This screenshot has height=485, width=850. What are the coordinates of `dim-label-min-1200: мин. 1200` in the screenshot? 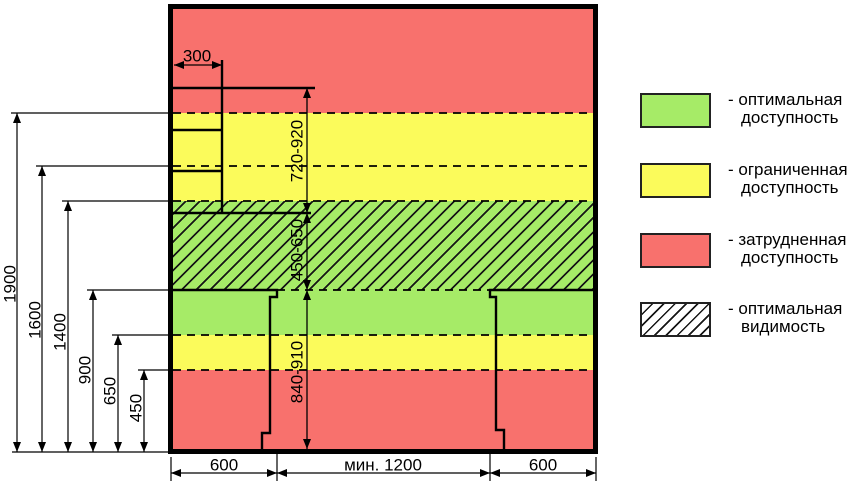 It's located at (383, 465).